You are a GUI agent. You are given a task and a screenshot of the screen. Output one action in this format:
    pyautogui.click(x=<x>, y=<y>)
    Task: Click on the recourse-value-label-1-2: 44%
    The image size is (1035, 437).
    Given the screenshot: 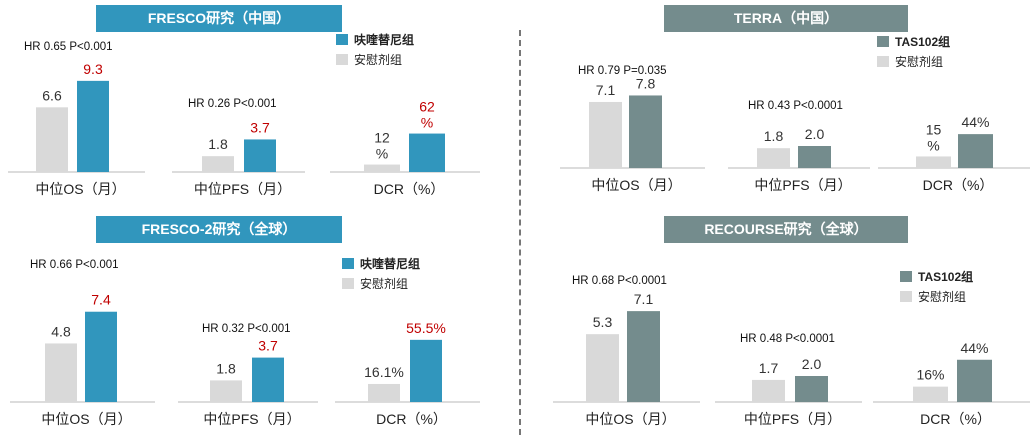 What is the action you would take?
    pyautogui.click(x=974, y=348)
    